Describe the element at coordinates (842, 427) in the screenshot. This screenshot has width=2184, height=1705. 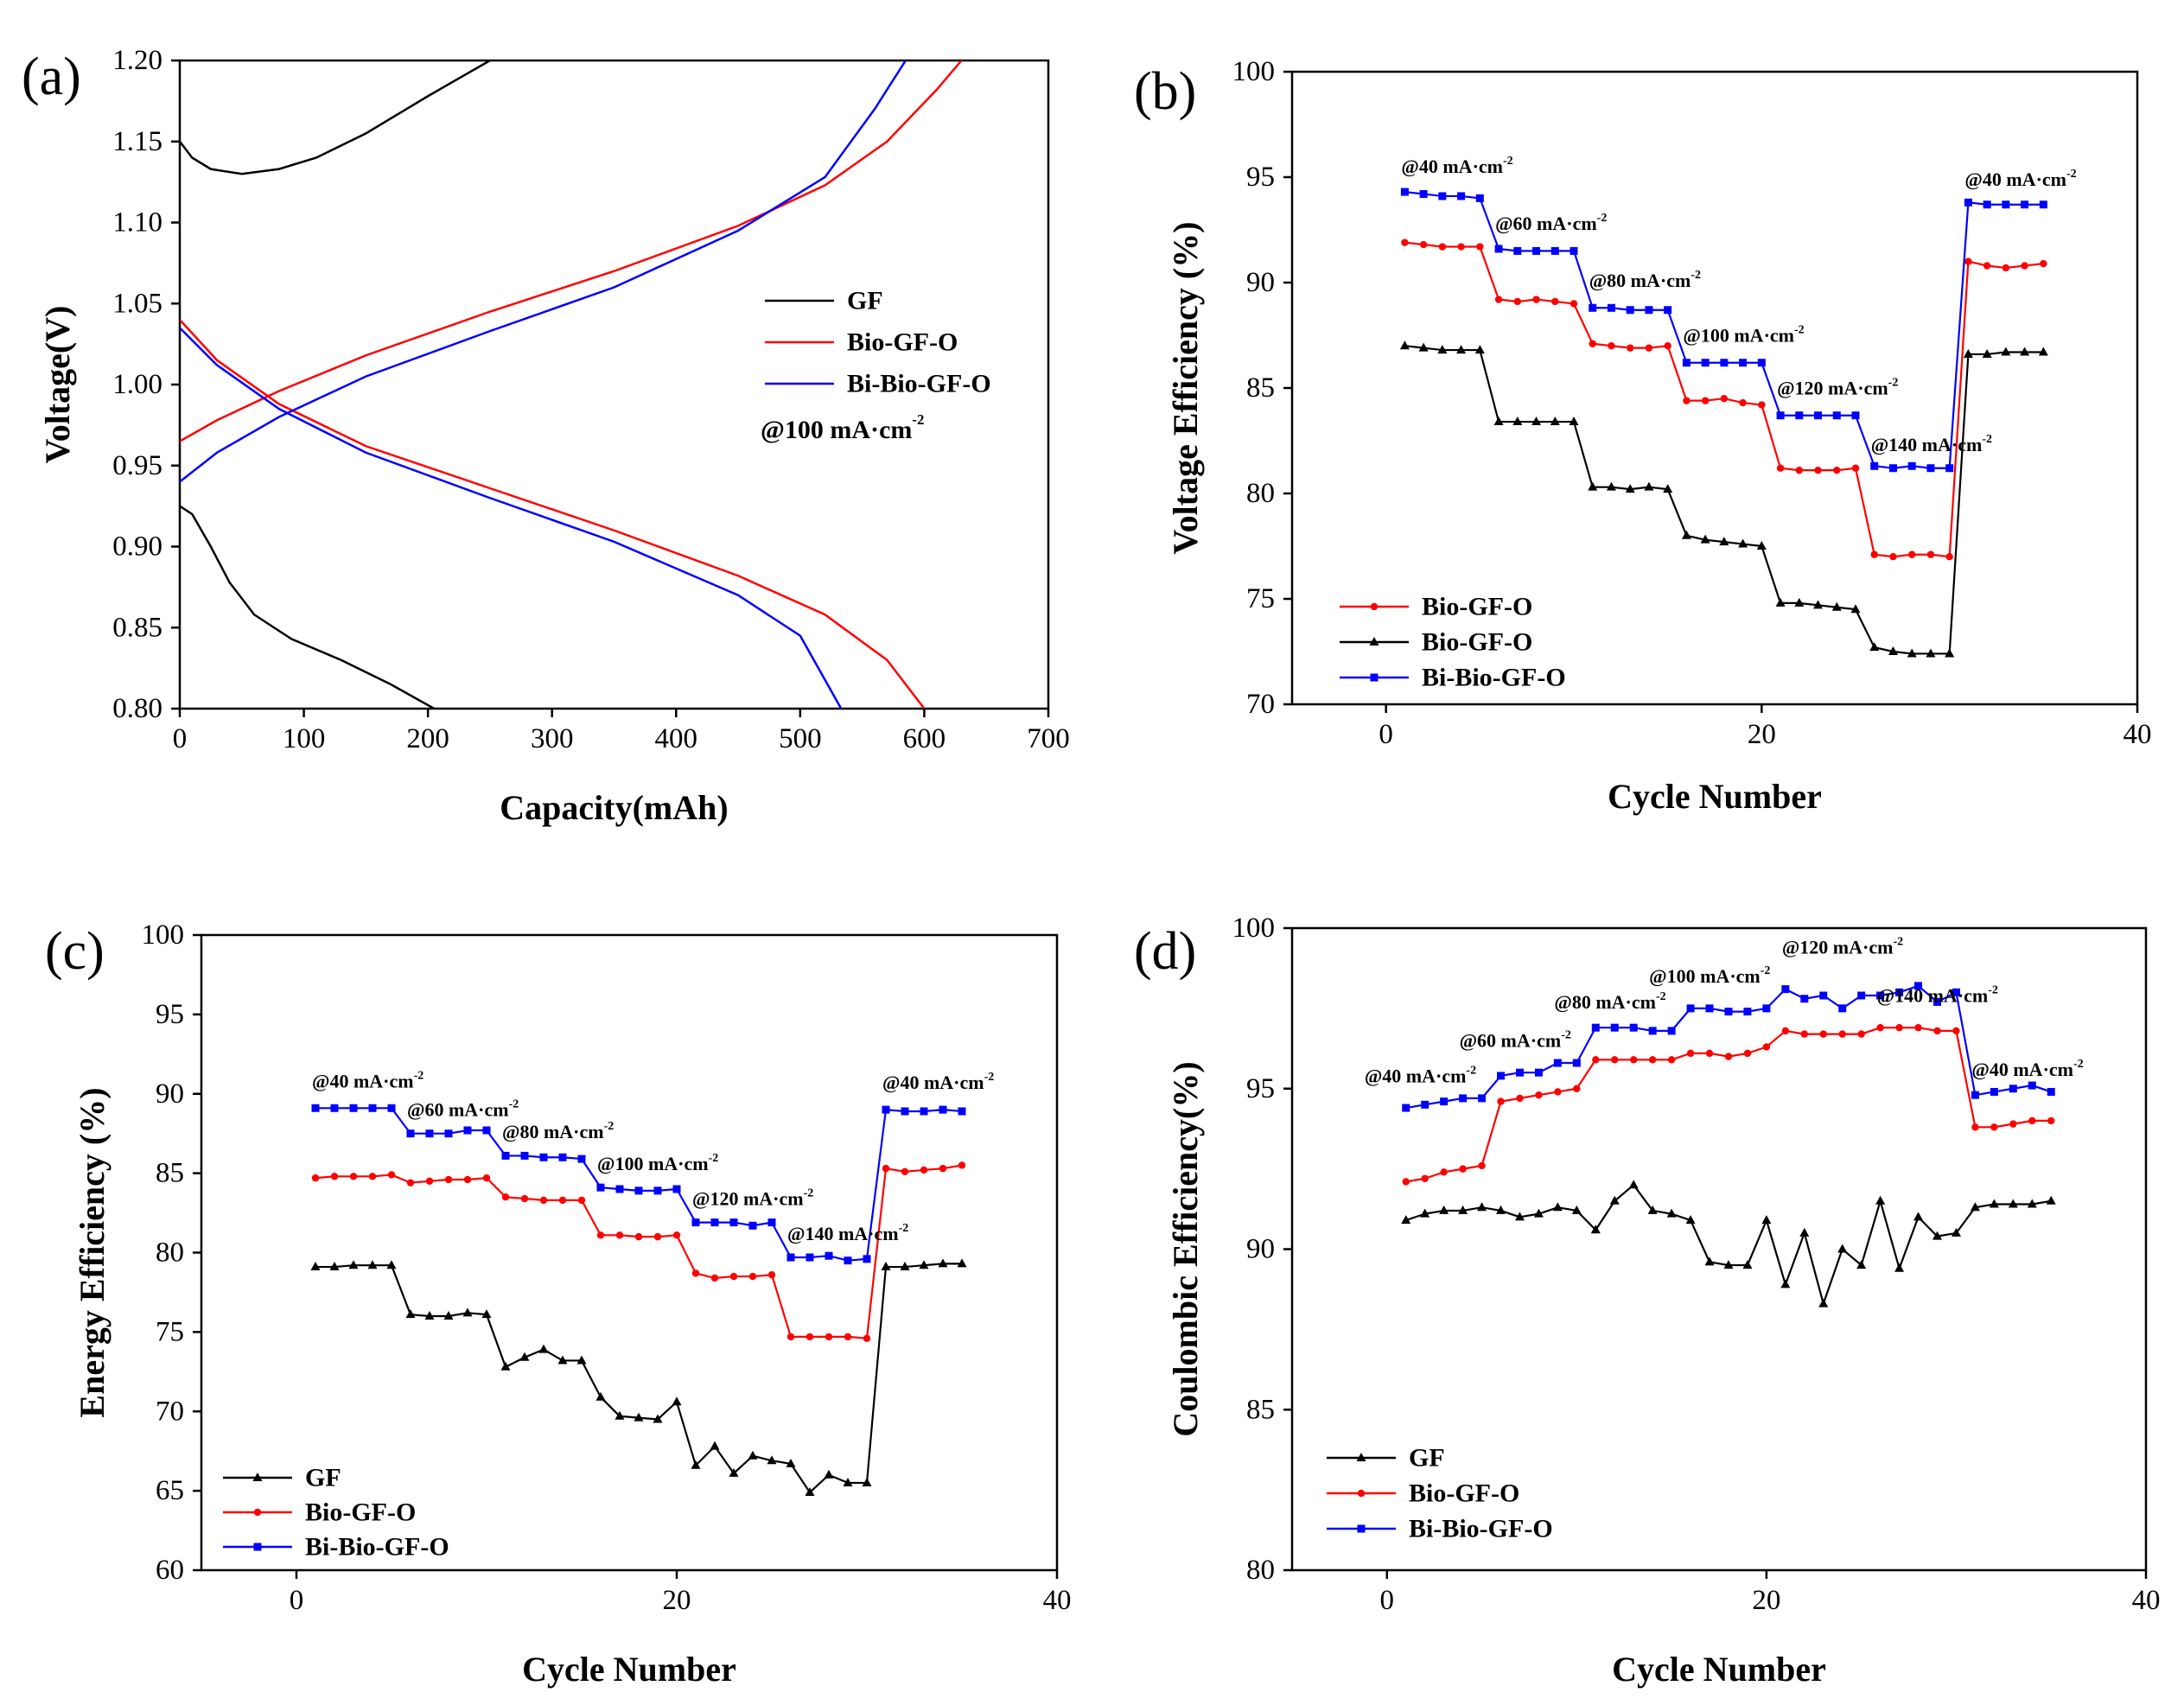
I see `legend-note: @100 mA·cm-2` at that location.